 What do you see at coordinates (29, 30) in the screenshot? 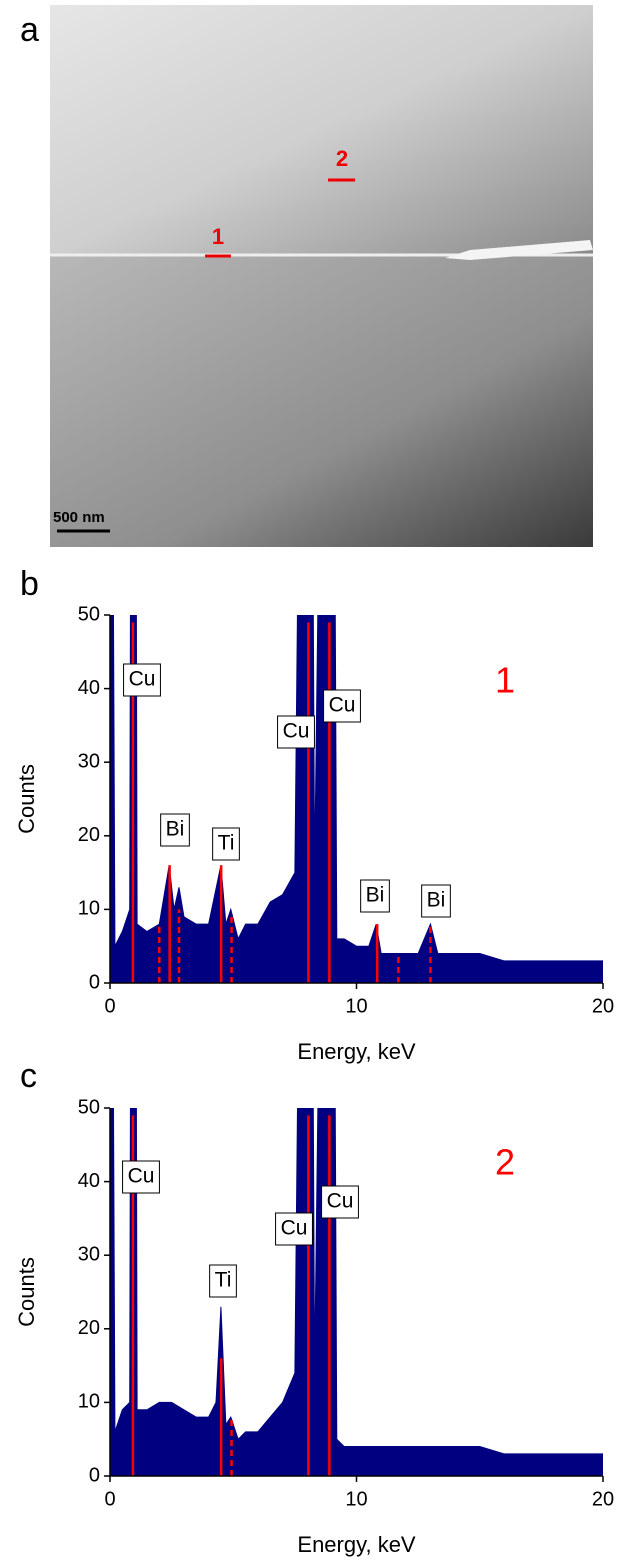
I see `panel-label: a` at bounding box center [29, 30].